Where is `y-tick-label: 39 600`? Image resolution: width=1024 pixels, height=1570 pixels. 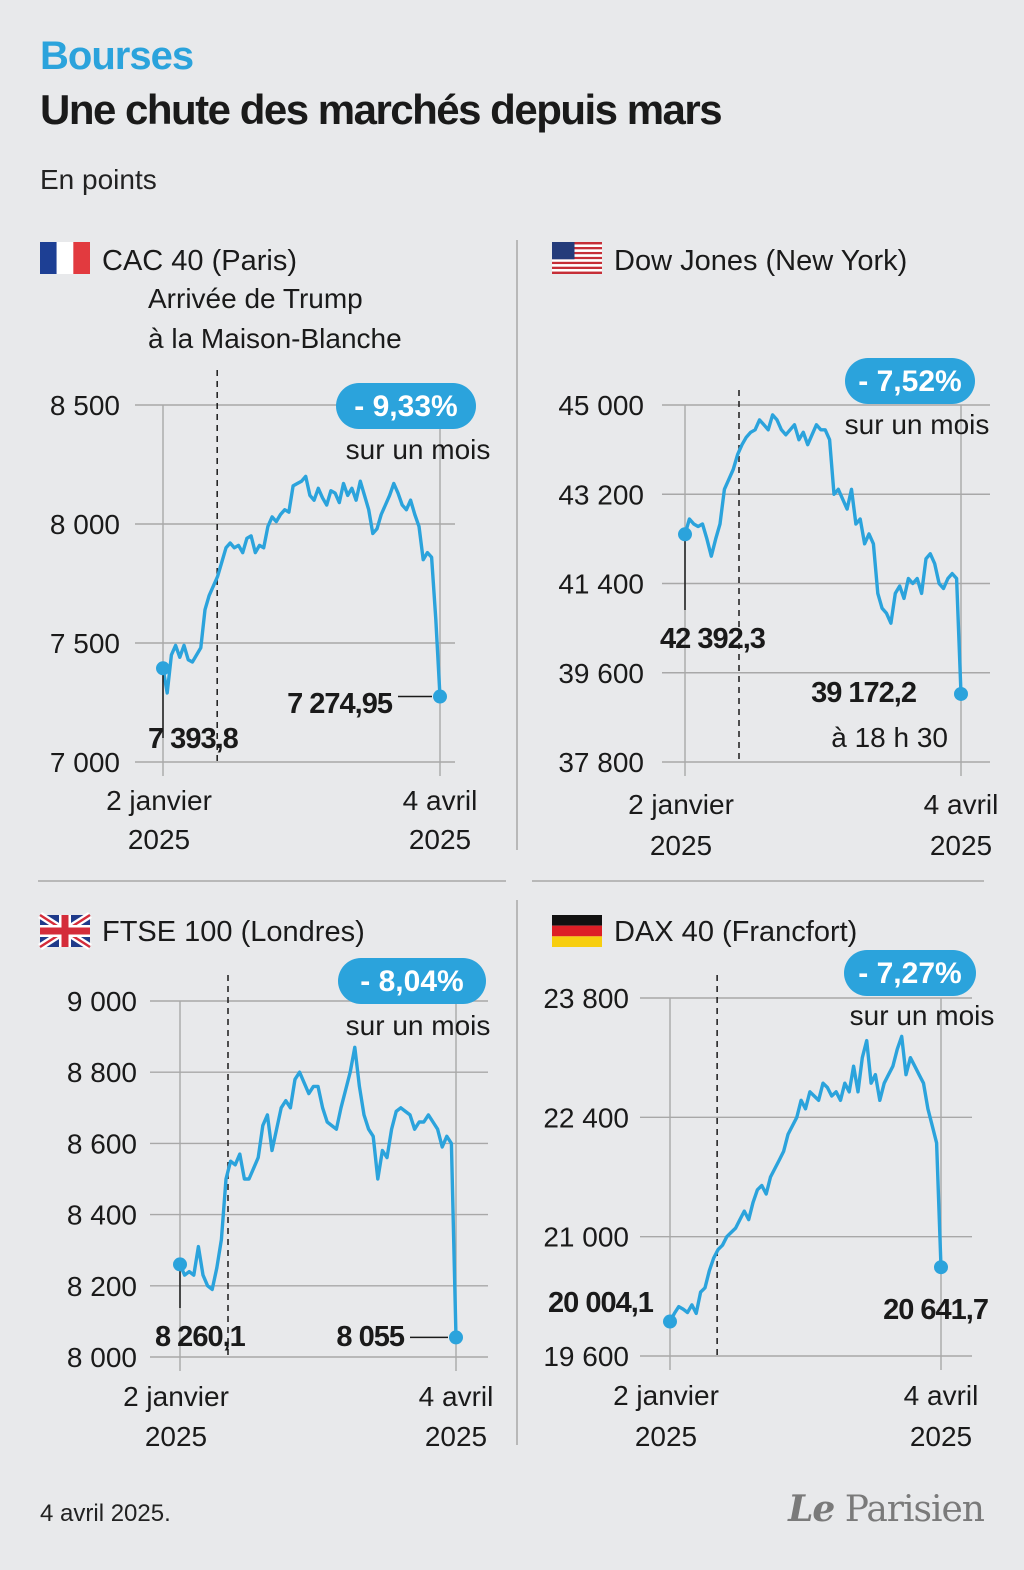
y-tick-label: 39 600 is located at coordinates (601, 673).